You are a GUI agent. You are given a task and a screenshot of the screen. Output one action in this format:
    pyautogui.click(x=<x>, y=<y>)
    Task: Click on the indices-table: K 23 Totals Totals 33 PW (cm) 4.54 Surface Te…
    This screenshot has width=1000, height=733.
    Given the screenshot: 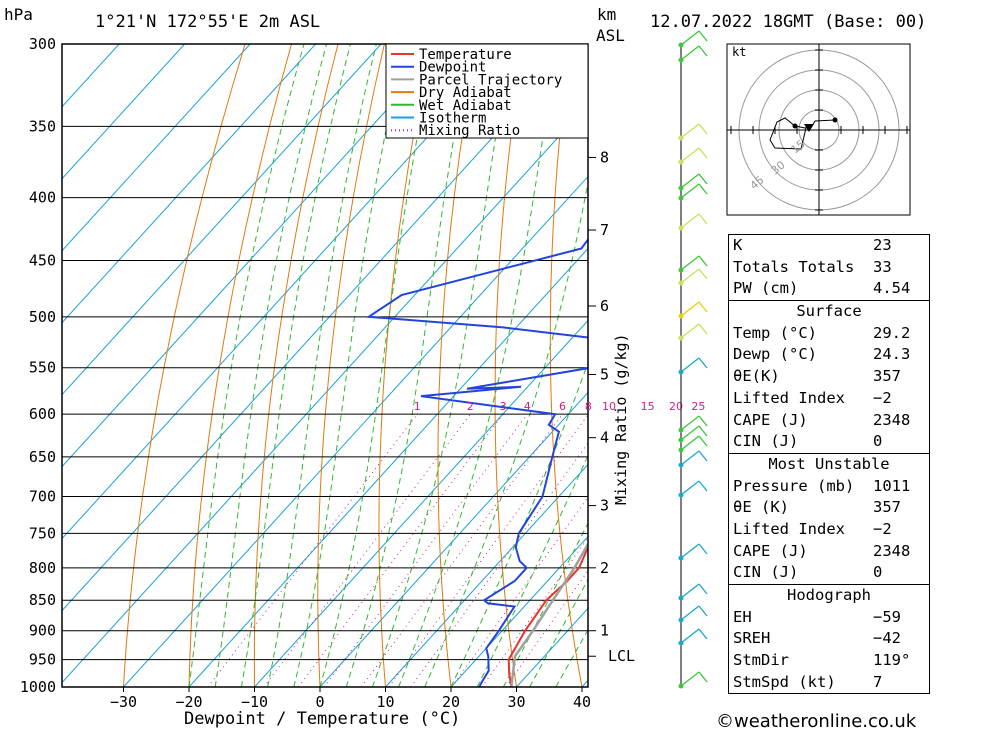 What is the action you would take?
    pyautogui.click(x=829, y=464)
    